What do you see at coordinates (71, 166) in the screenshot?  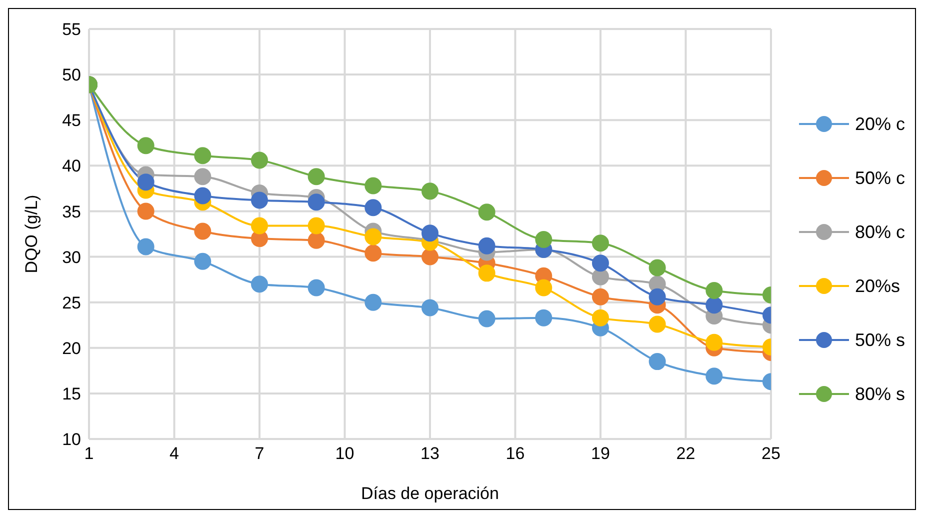 I see `y-tick-label: 40` at bounding box center [71, 166].